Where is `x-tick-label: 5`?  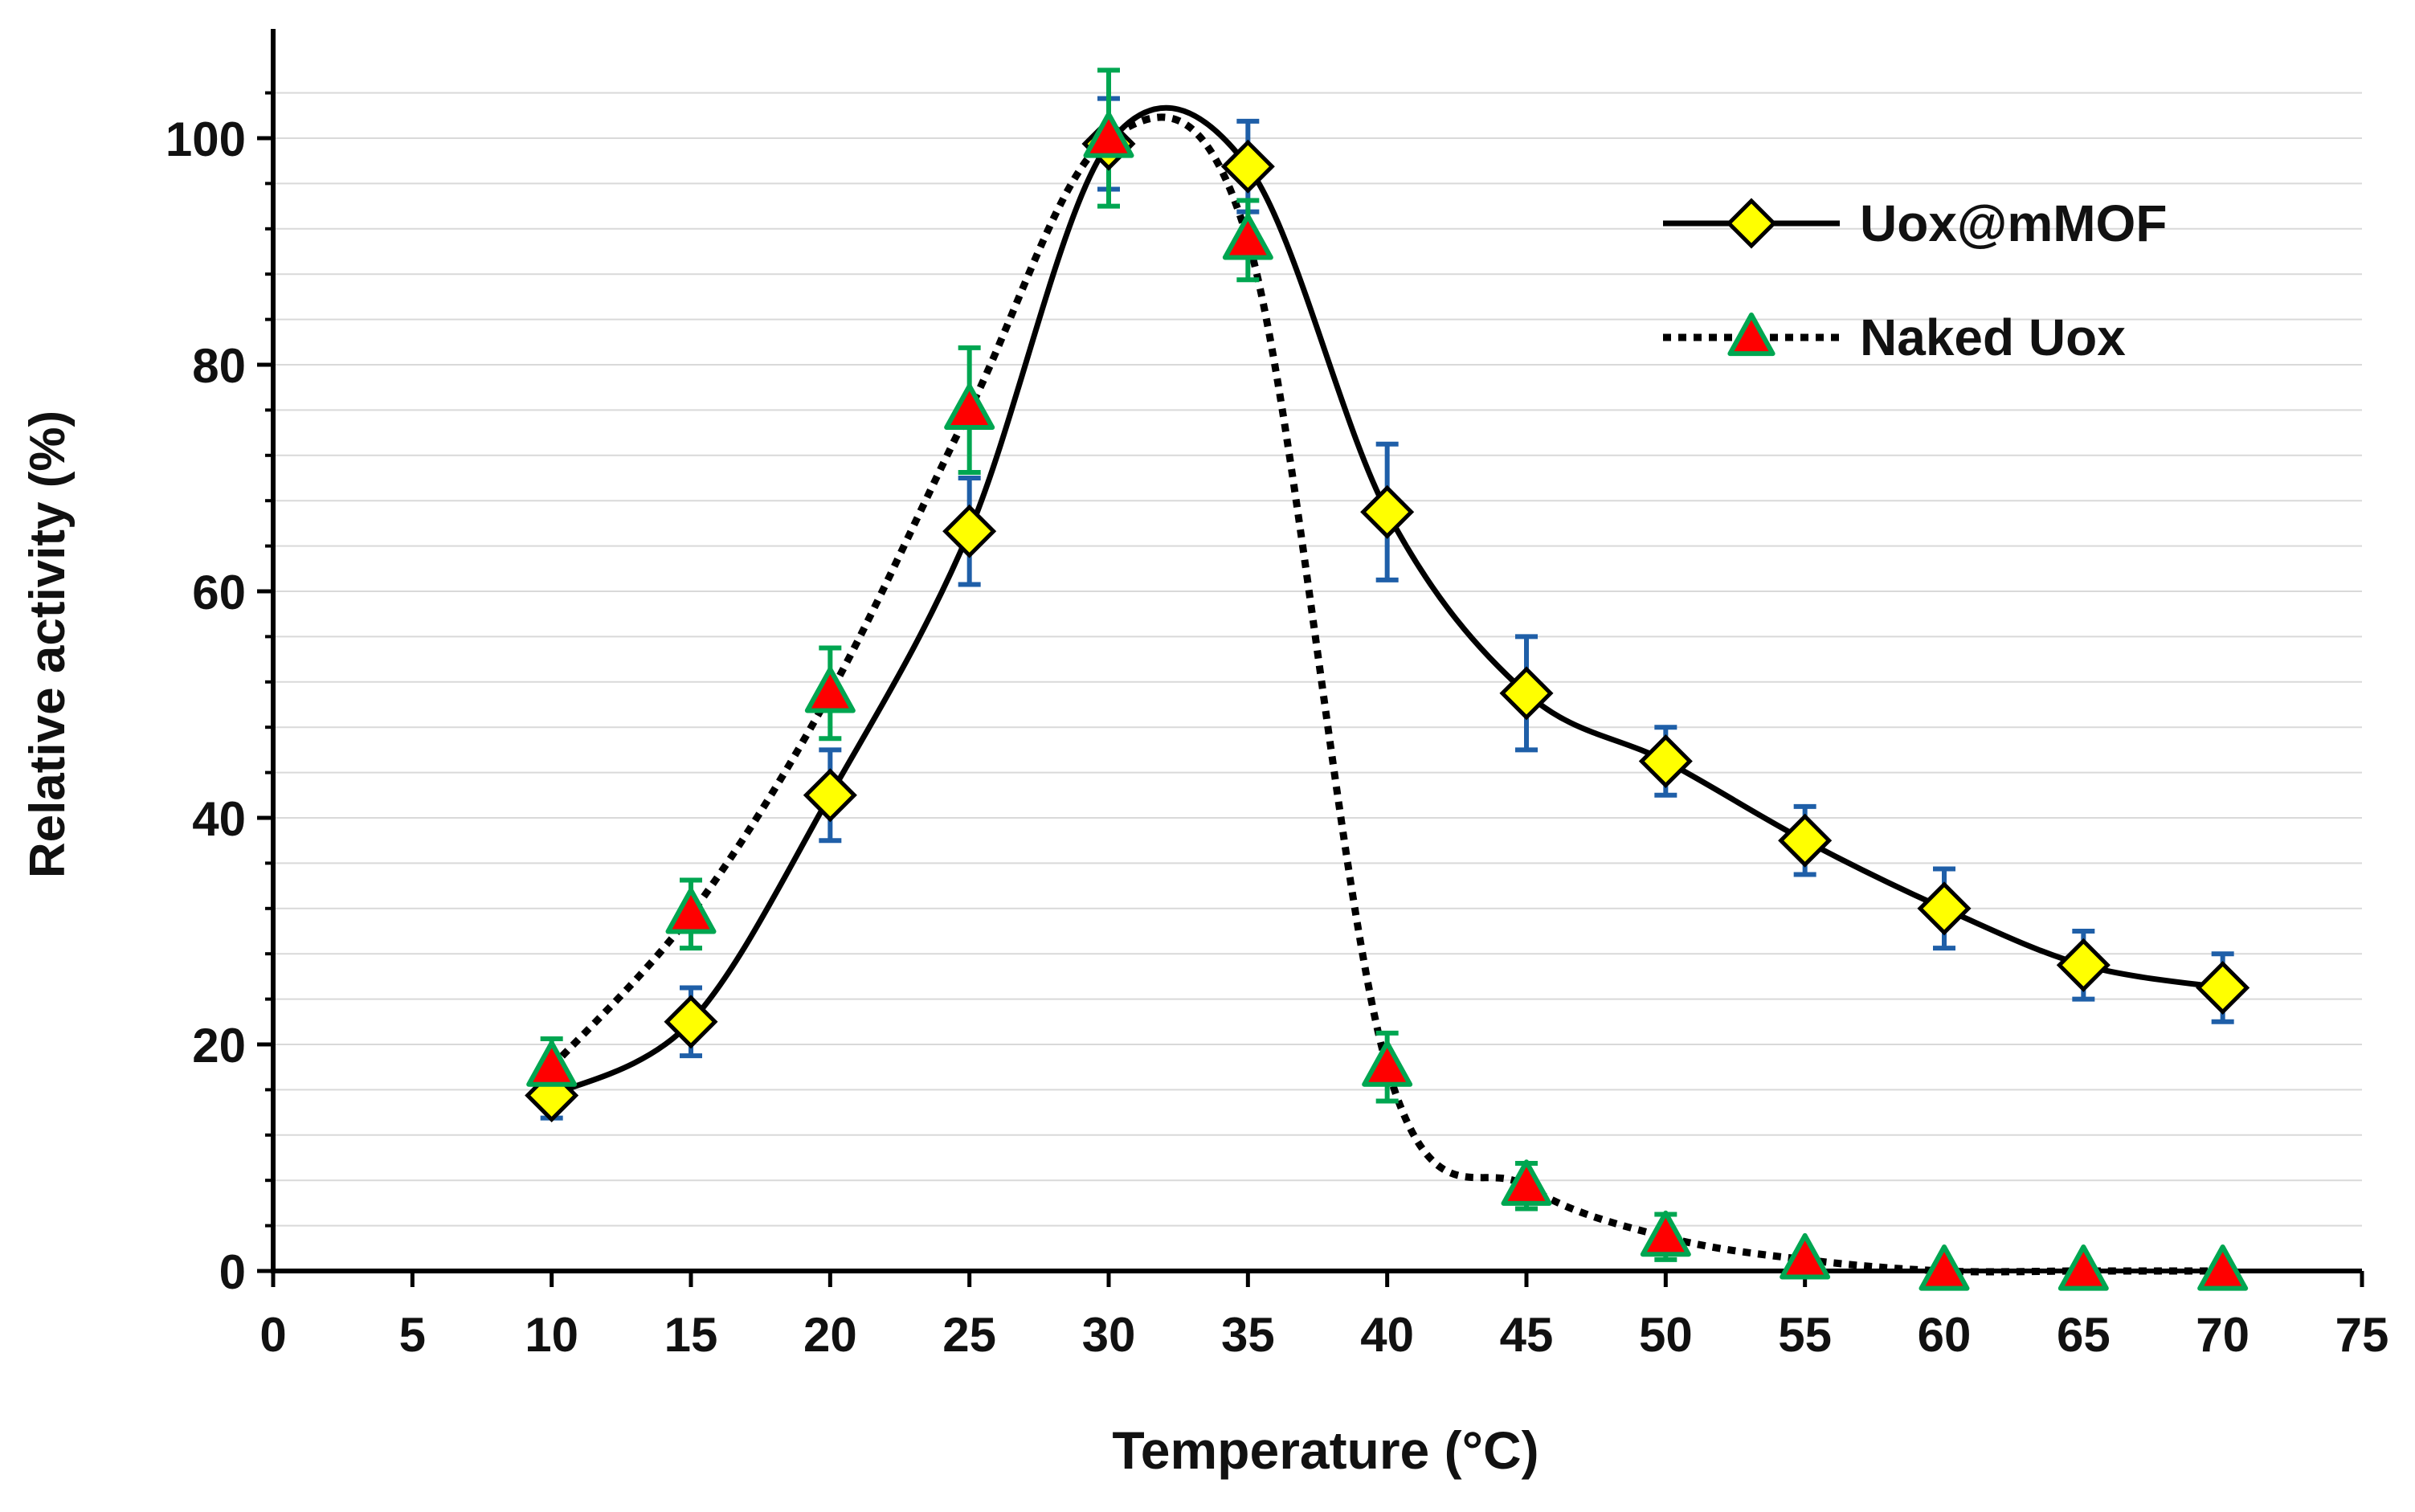
x-tick-label: 5 is located at coordinates (412, 1335).